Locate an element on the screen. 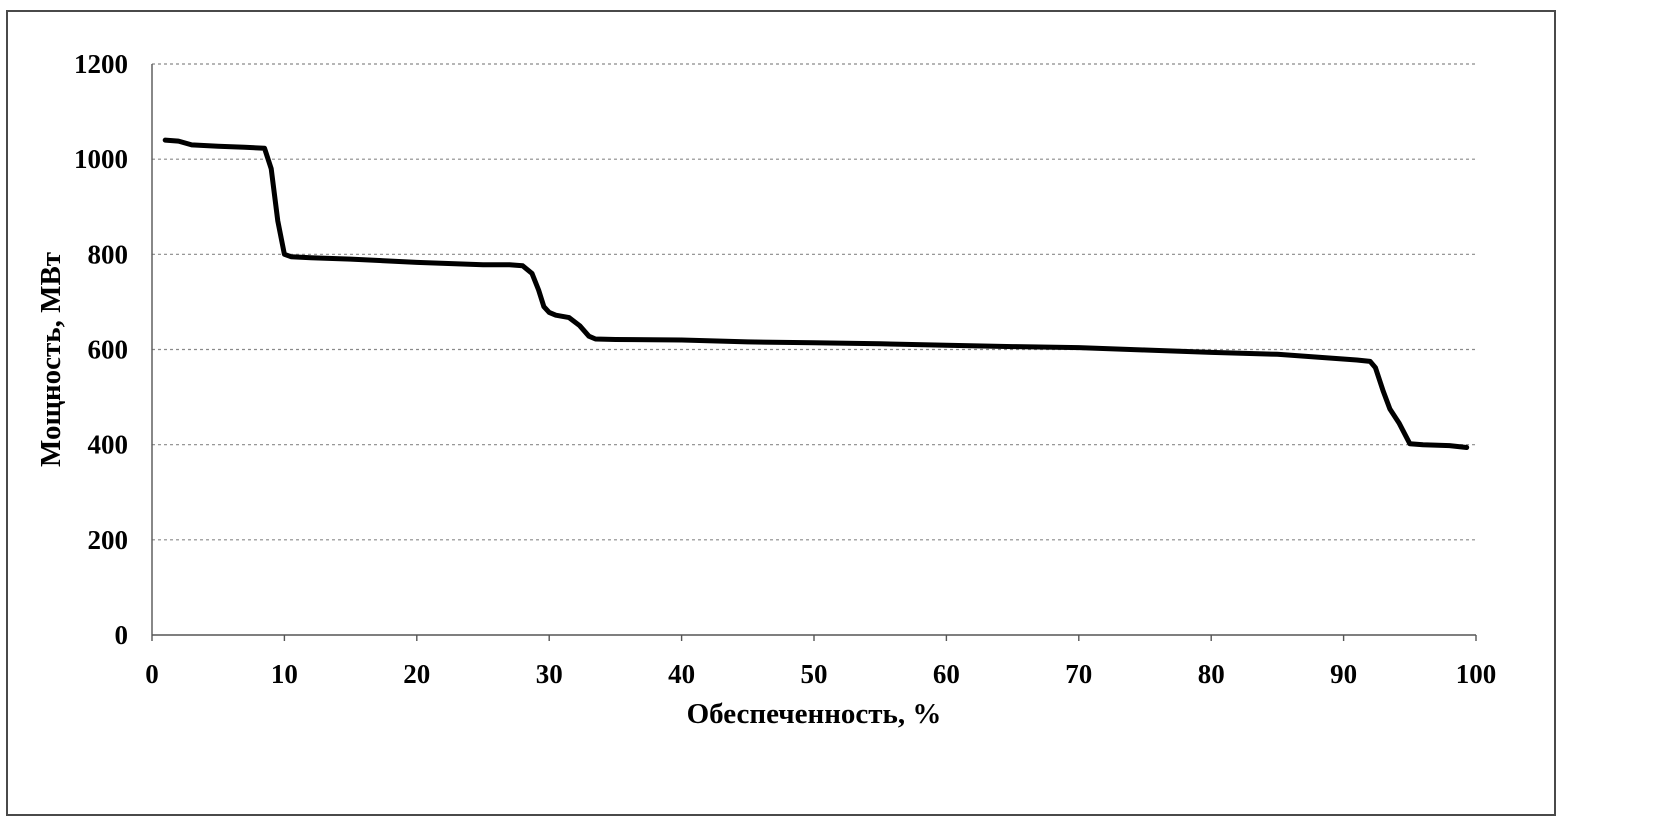  x-tick-labels: 0 10 20 30 40 50 60 70 80 90 100 is located at coordinates (820, 674).